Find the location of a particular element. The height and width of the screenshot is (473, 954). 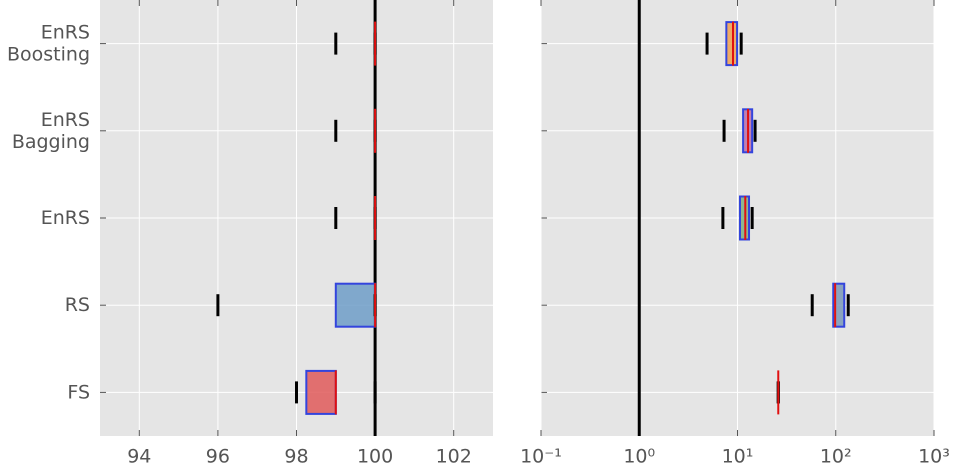

x-tick-label: 94 is located at coordinates (139, 457).